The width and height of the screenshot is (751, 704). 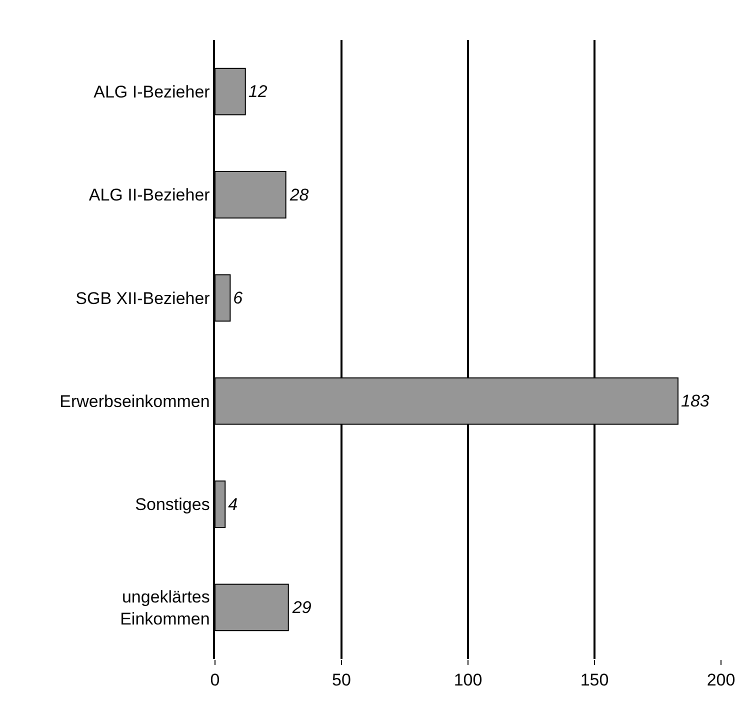 I want to click on y-tick-label: Sonstiges, so click(x=172, y=504).